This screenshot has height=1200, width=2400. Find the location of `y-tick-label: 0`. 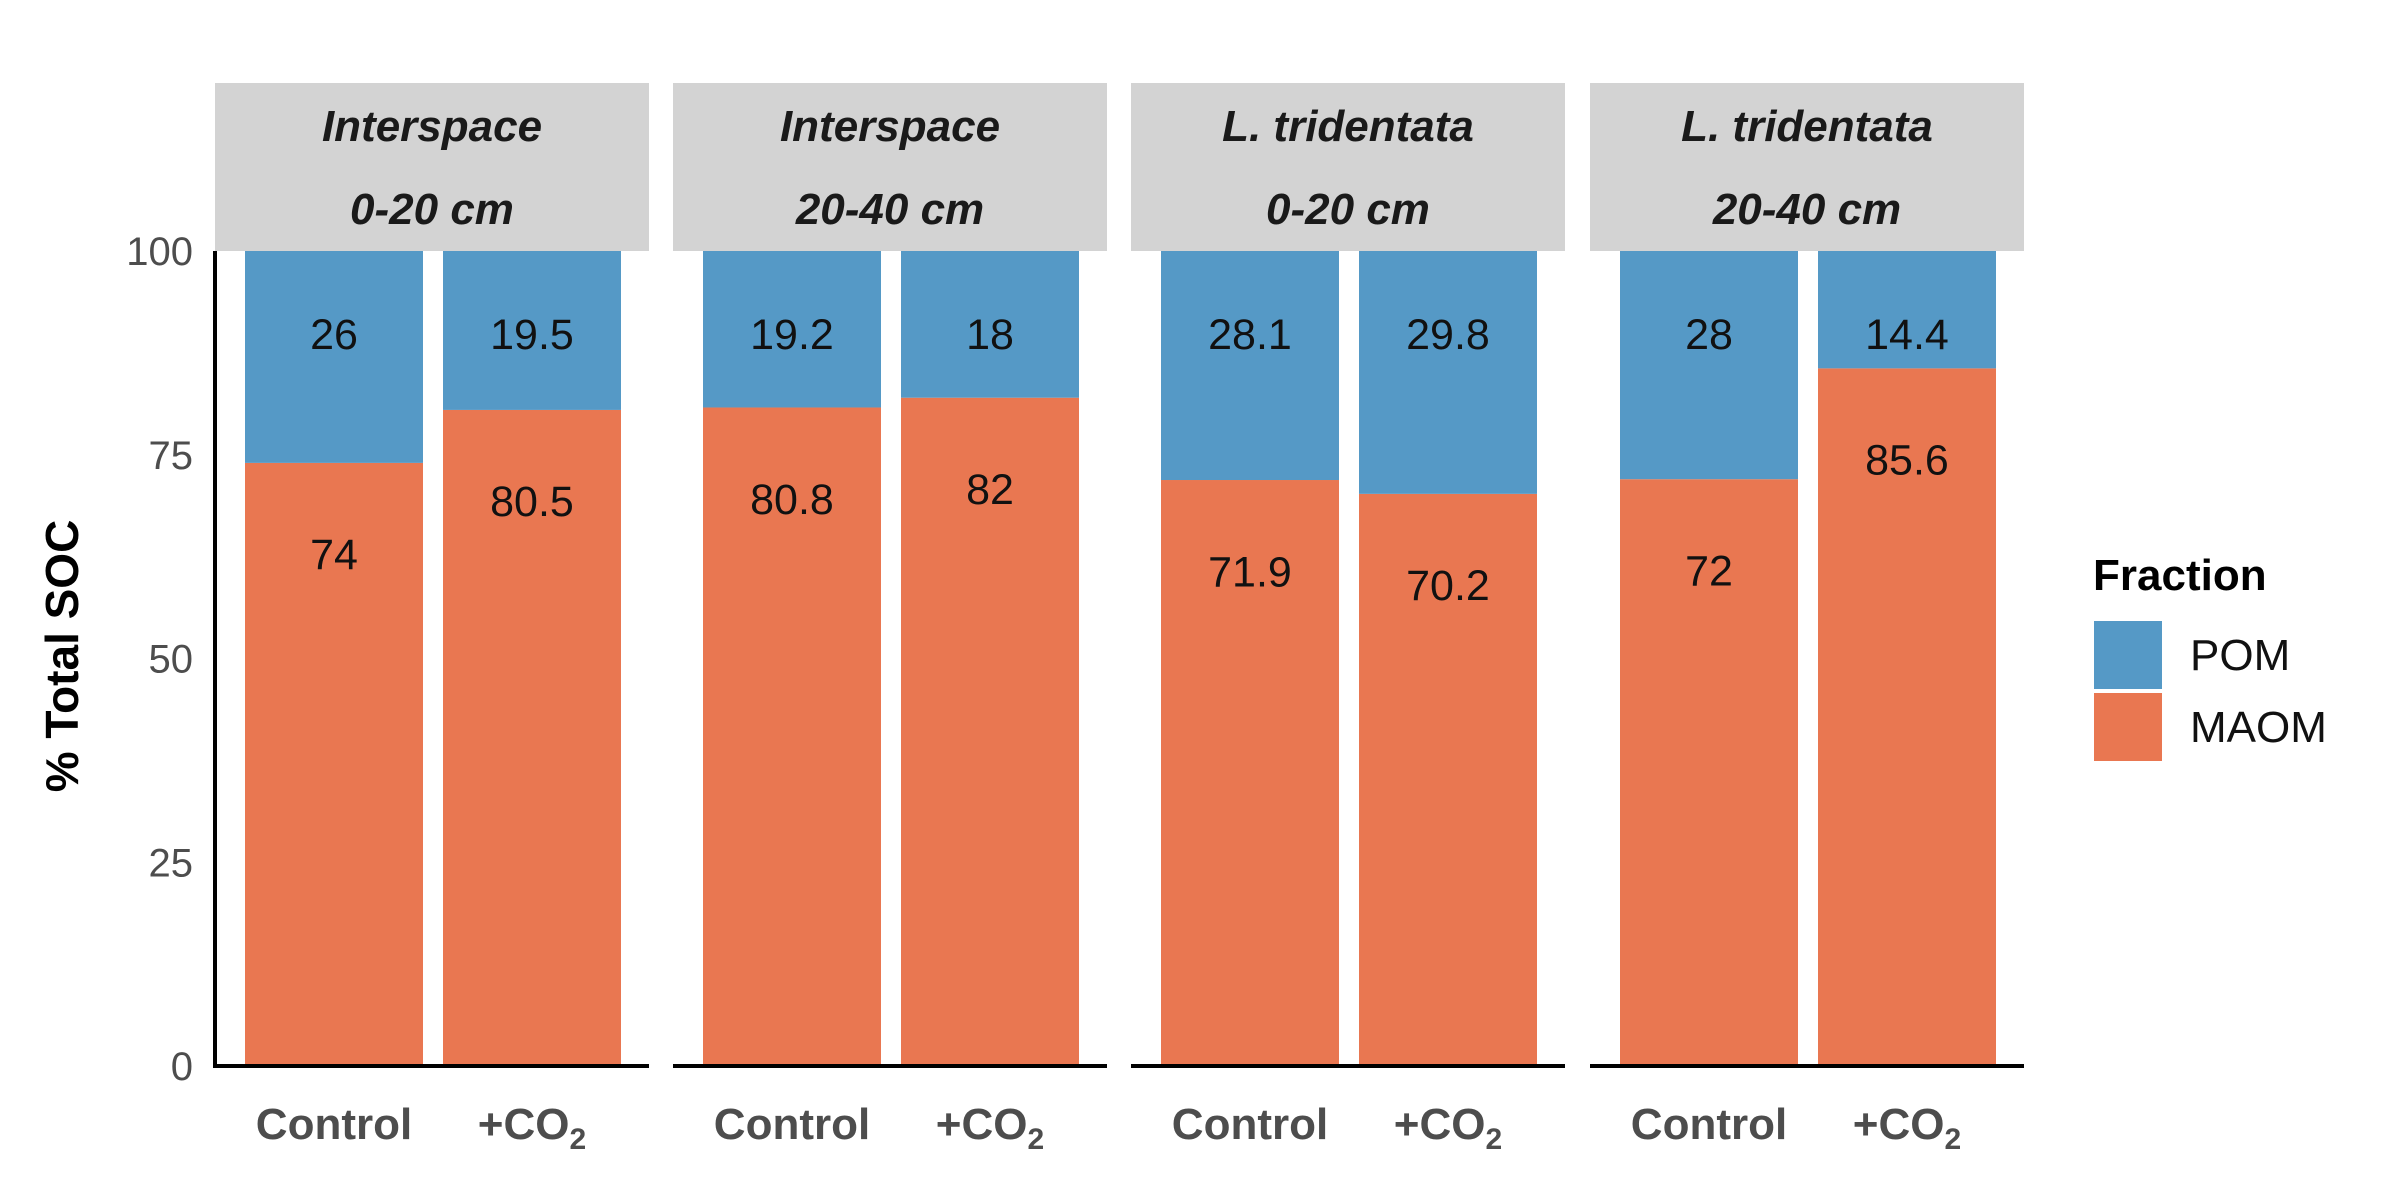

y-tick-label: 0 is located at coordinates (182, 1067).